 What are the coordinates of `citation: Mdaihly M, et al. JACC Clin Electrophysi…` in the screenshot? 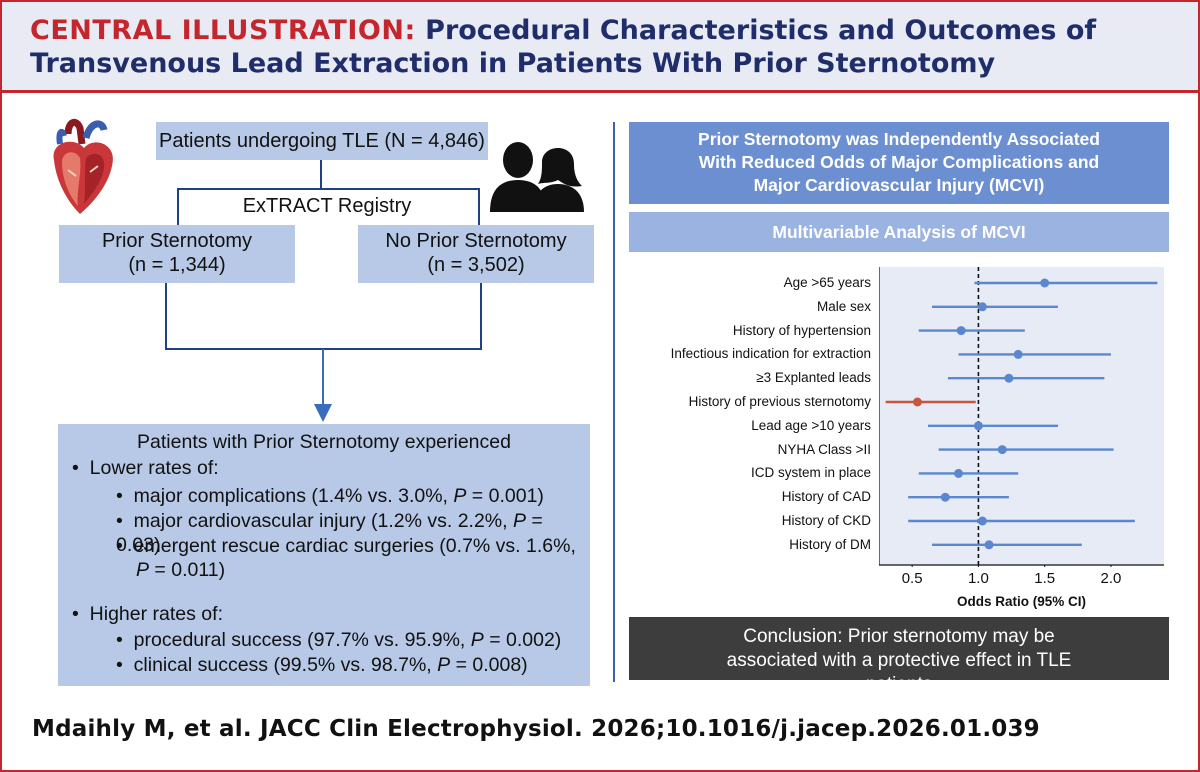 It's located at (536, 729).